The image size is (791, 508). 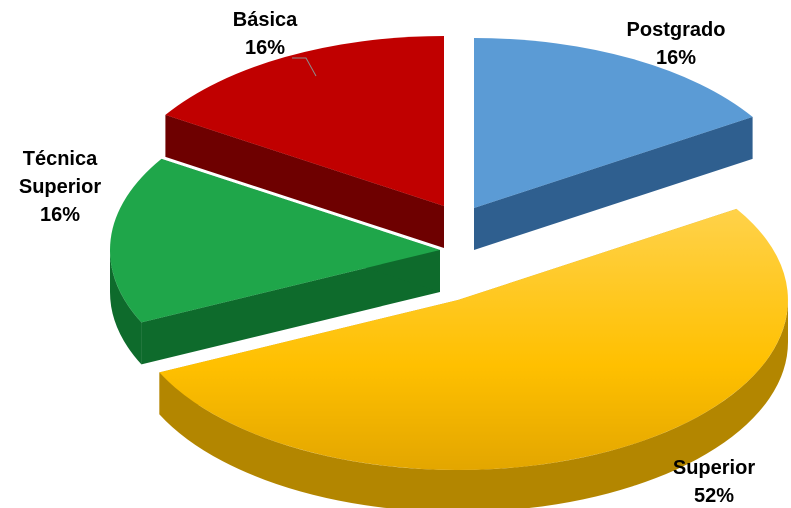 I want to click on data-label-category: Básica, so click(x=265, y=20).